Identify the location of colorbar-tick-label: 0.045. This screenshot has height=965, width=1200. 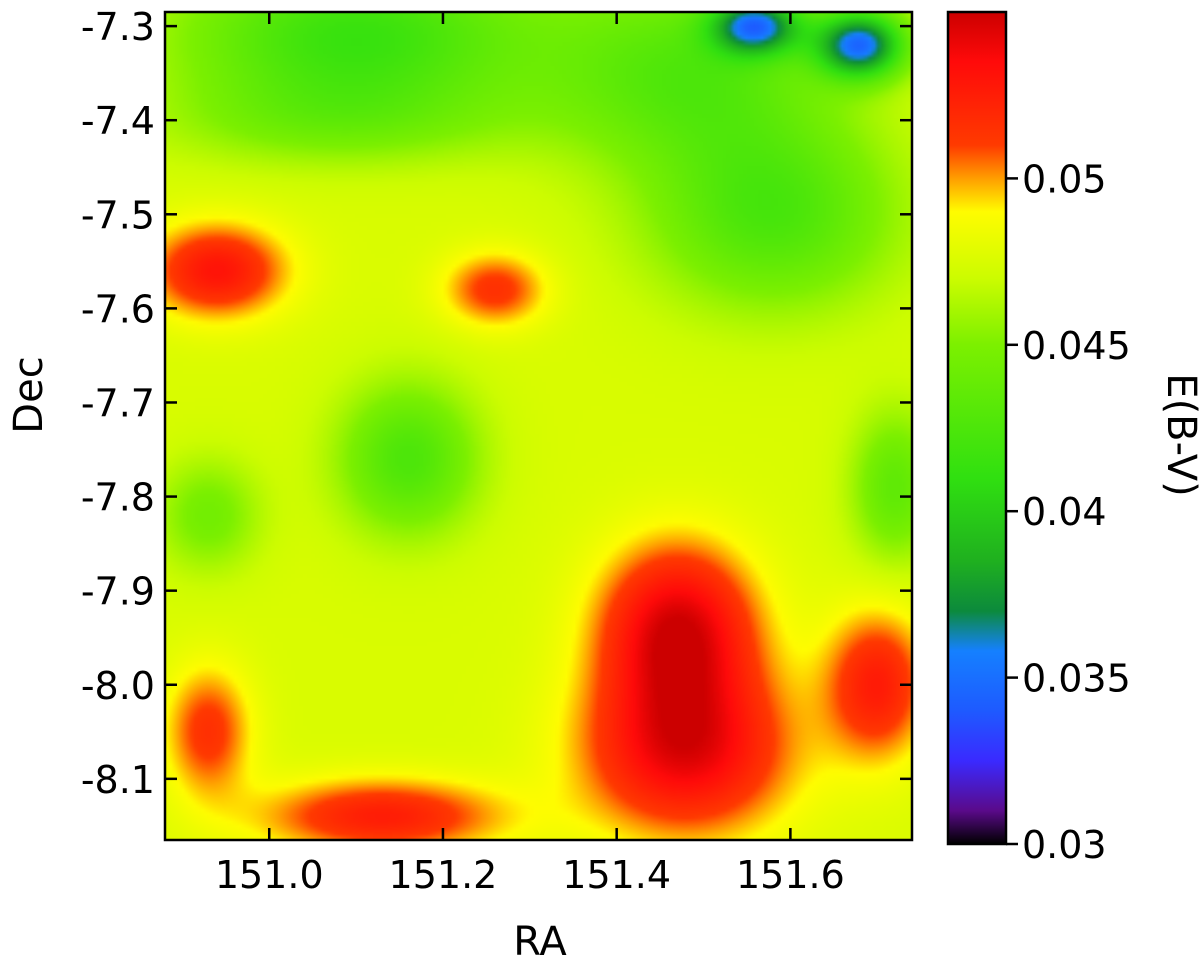
(1076, 346).